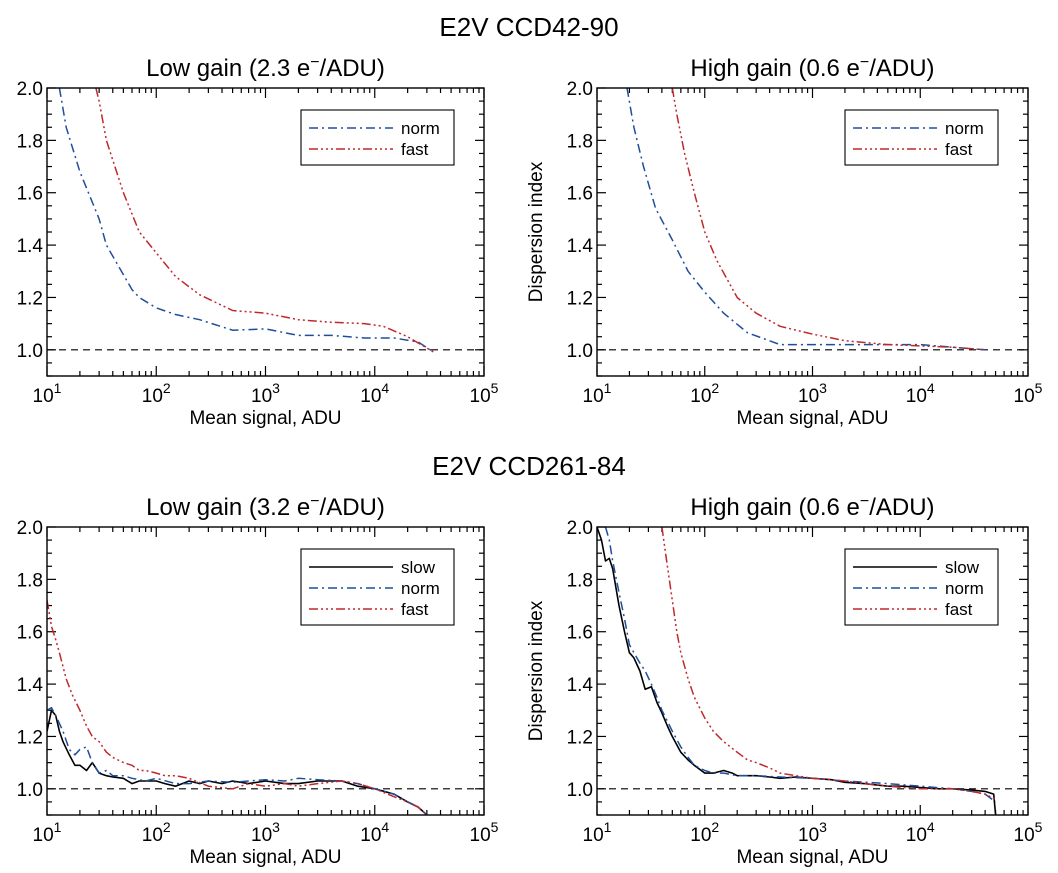 The height and width of the screenshot is (873, 1058). What do you see at coordinates (528, 27) in the screenshot?
I see `group-title-top: E2V CCD42-90` at bounding box center [528, 27].